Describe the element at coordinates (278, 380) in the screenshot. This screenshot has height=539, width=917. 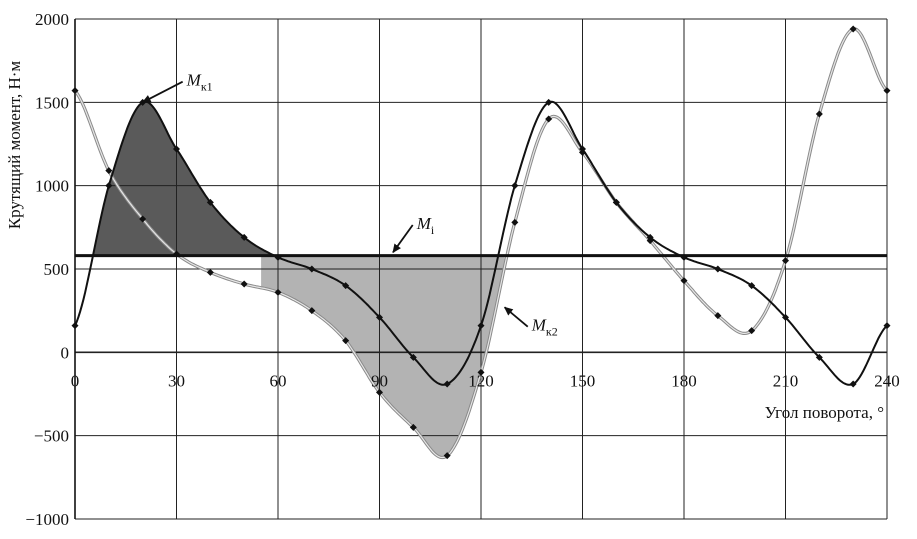
I see `x-tick-label-2: 60` at that location.